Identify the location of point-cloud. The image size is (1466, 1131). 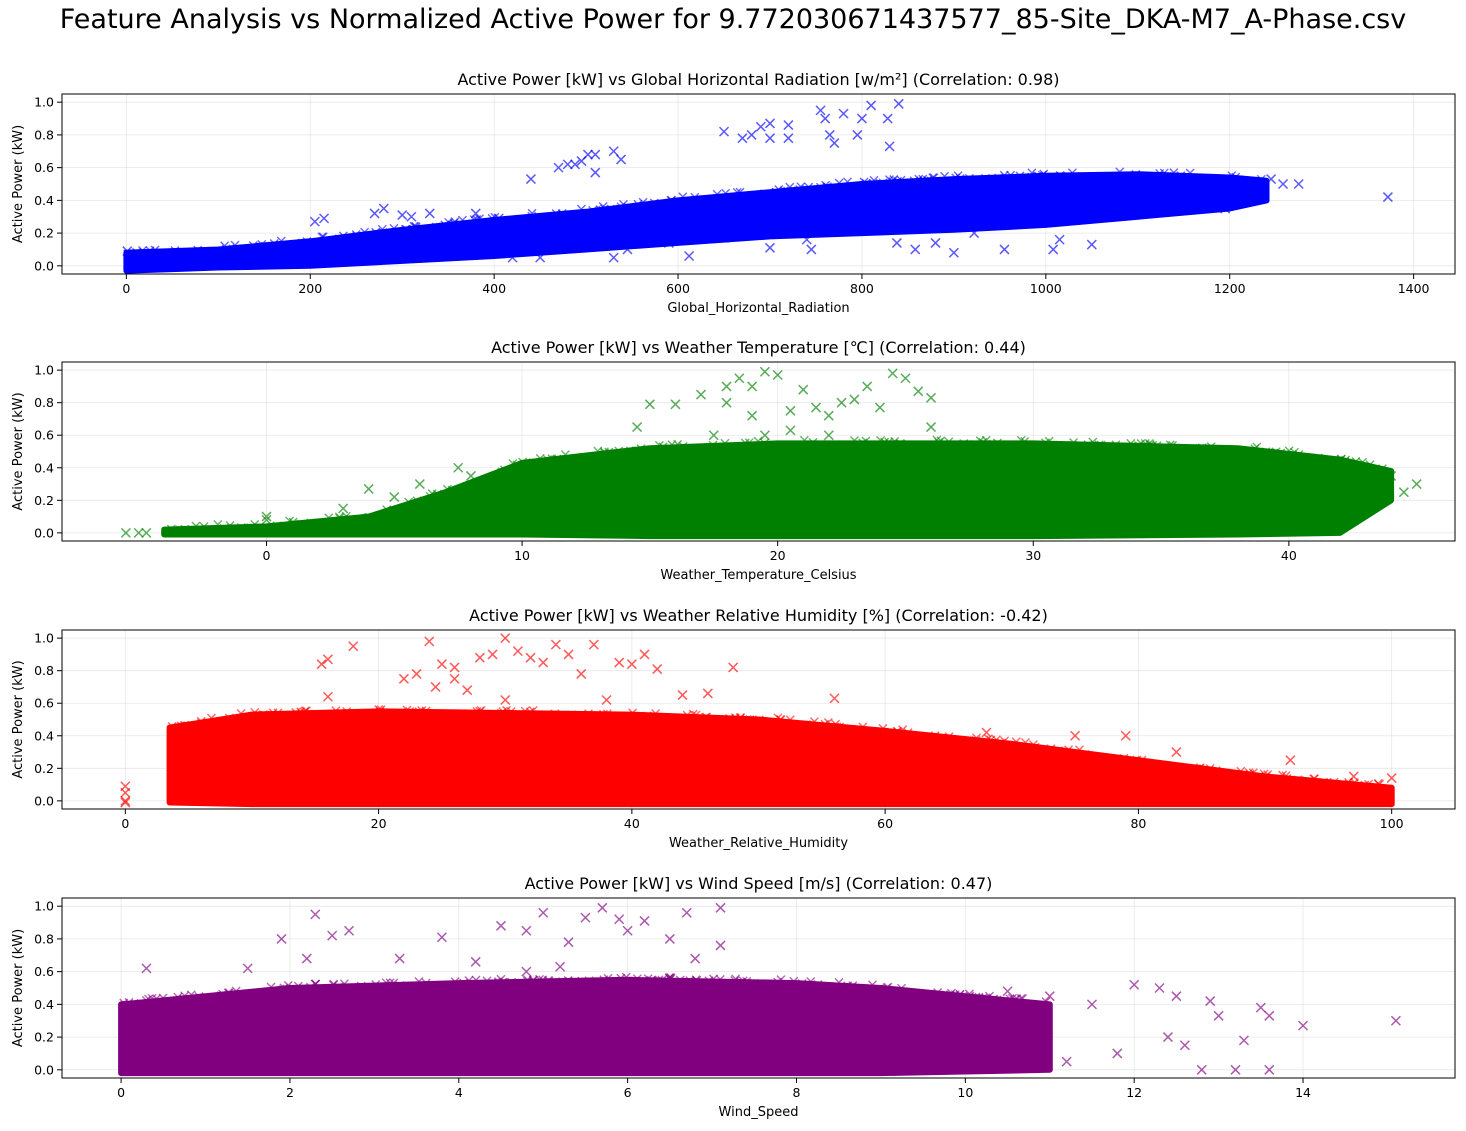
(696, 222).